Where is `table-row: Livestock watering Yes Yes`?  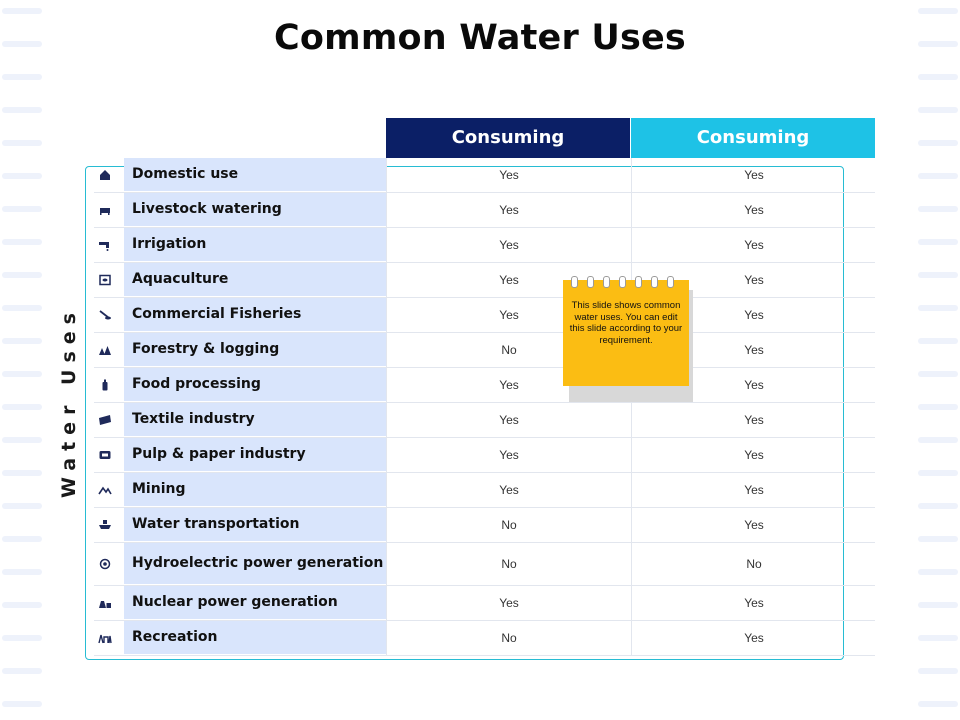 table-row: Livestock watering Yes Yes is located at coordinates (484, 210).